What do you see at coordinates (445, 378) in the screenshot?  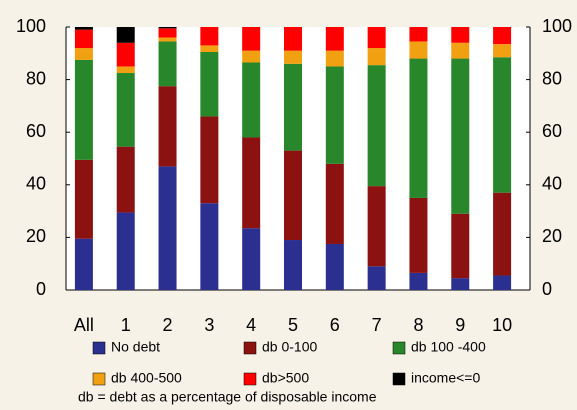 I see `legend-label: income<=0` at bounding box center [445, 378].